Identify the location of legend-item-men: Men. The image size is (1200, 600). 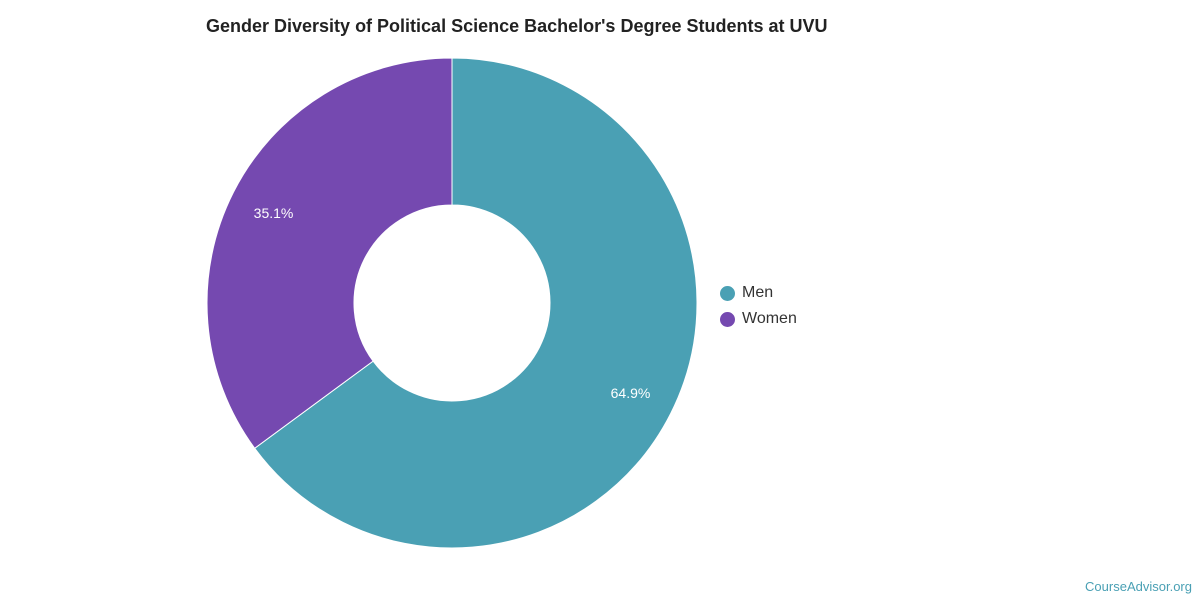
(758, 293).